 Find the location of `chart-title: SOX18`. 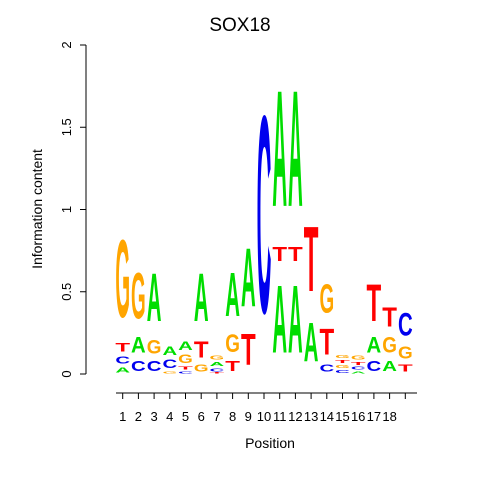

chart-title: SOX18 is located at coordinates (239, 25).